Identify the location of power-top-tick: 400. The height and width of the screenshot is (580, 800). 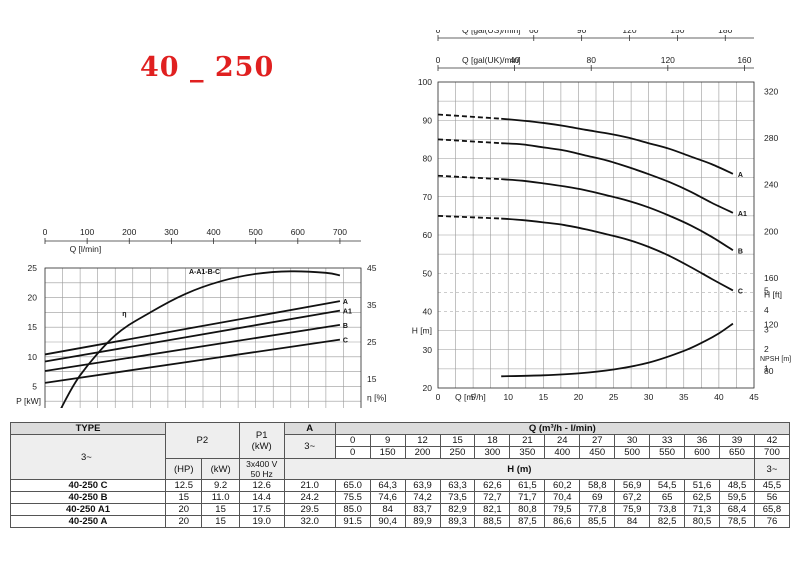
(213, 232).